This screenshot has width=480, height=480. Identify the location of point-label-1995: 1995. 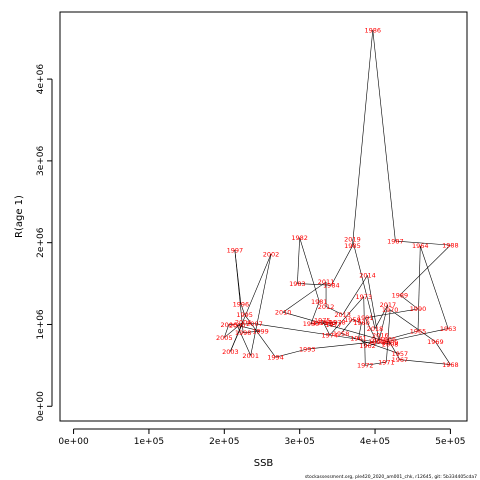
(244, 315).